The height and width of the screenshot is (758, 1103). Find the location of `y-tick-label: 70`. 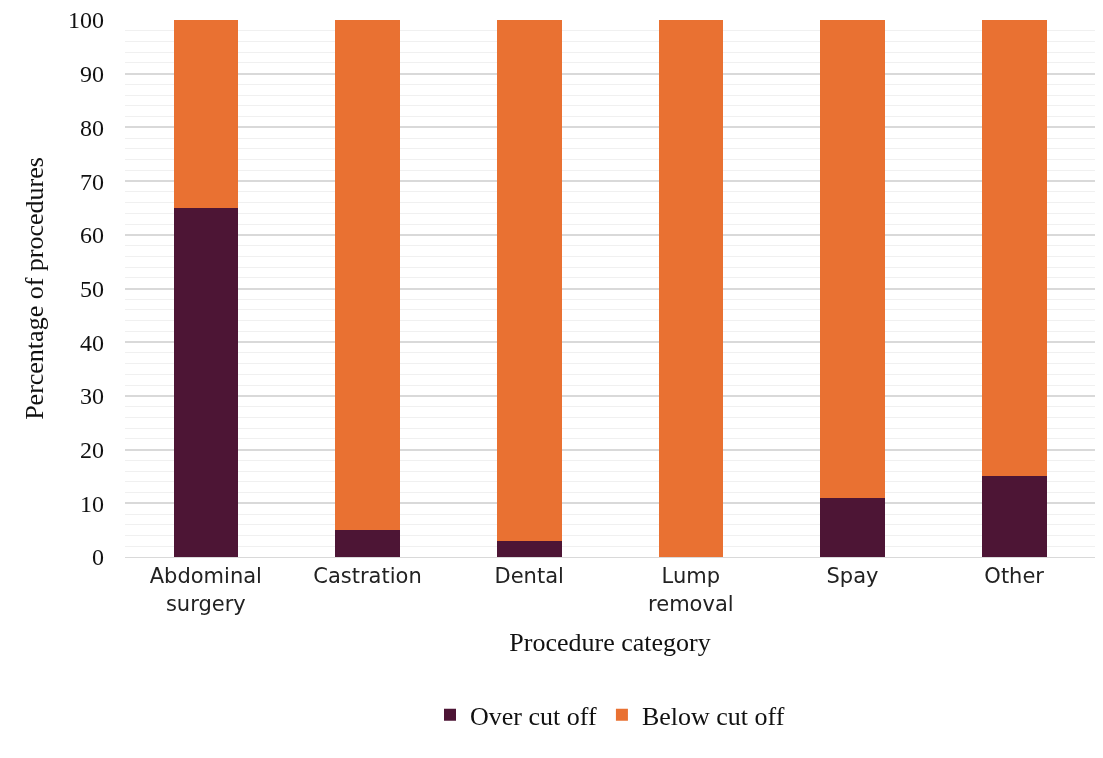

y-tick-label: 70 is located at coordinates (92, 181).